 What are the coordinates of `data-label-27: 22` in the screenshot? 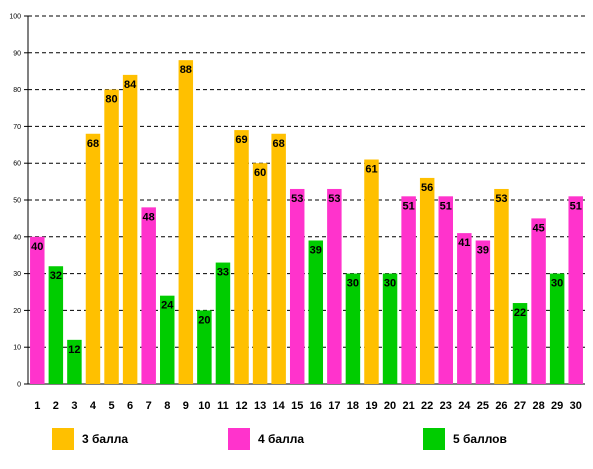 It's located at (520, 313).